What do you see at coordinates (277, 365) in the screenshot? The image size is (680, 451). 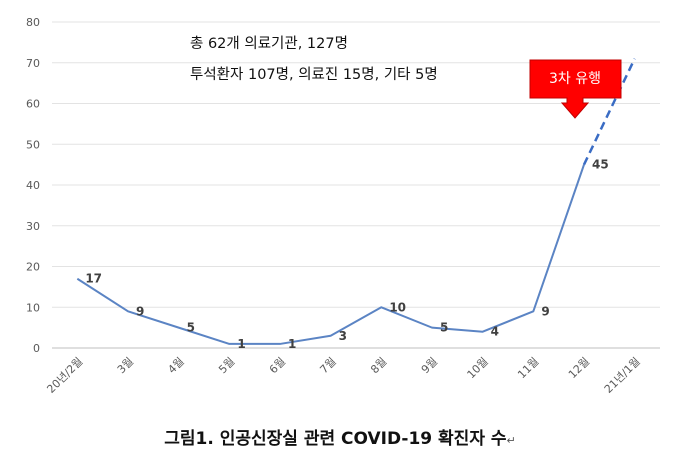 I see `x-tick-label: 6월` at bounding box center [277, 365].